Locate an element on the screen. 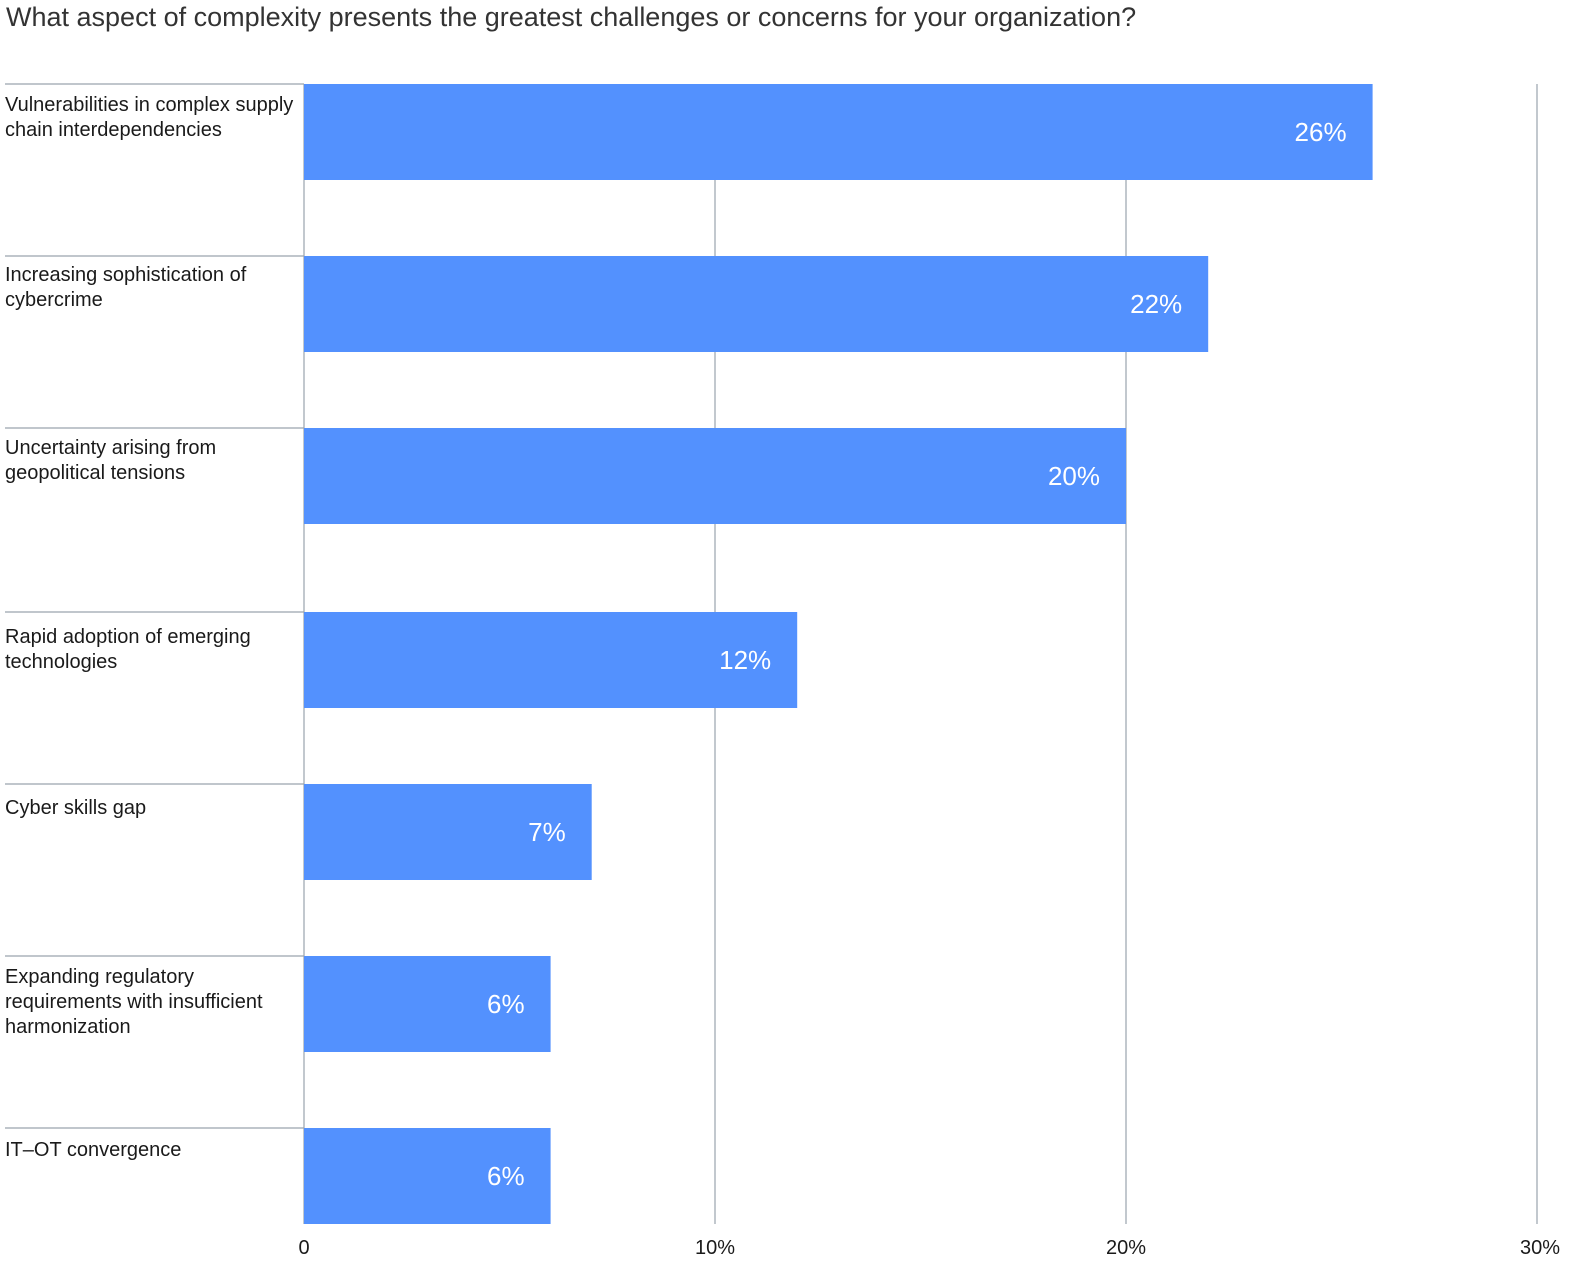 This screenshot has height=1273, width=1582. category-label: Increasing sophistication of cybercrime is located at coordinates (126, 287).